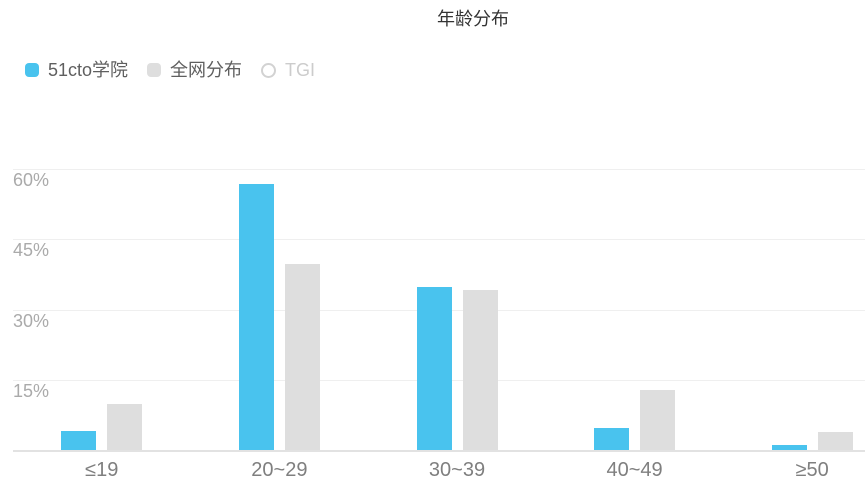 This screenshot has width=865, height=495. I want to click on legend-circle-icon, so click(269, 70).